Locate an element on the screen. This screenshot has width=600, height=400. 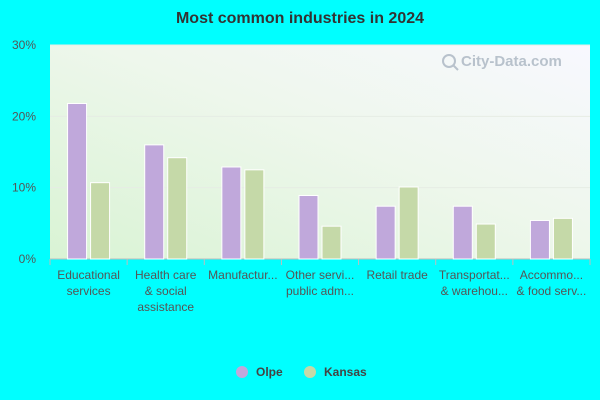
magnifier-icon is located at coordinates (449, 61).